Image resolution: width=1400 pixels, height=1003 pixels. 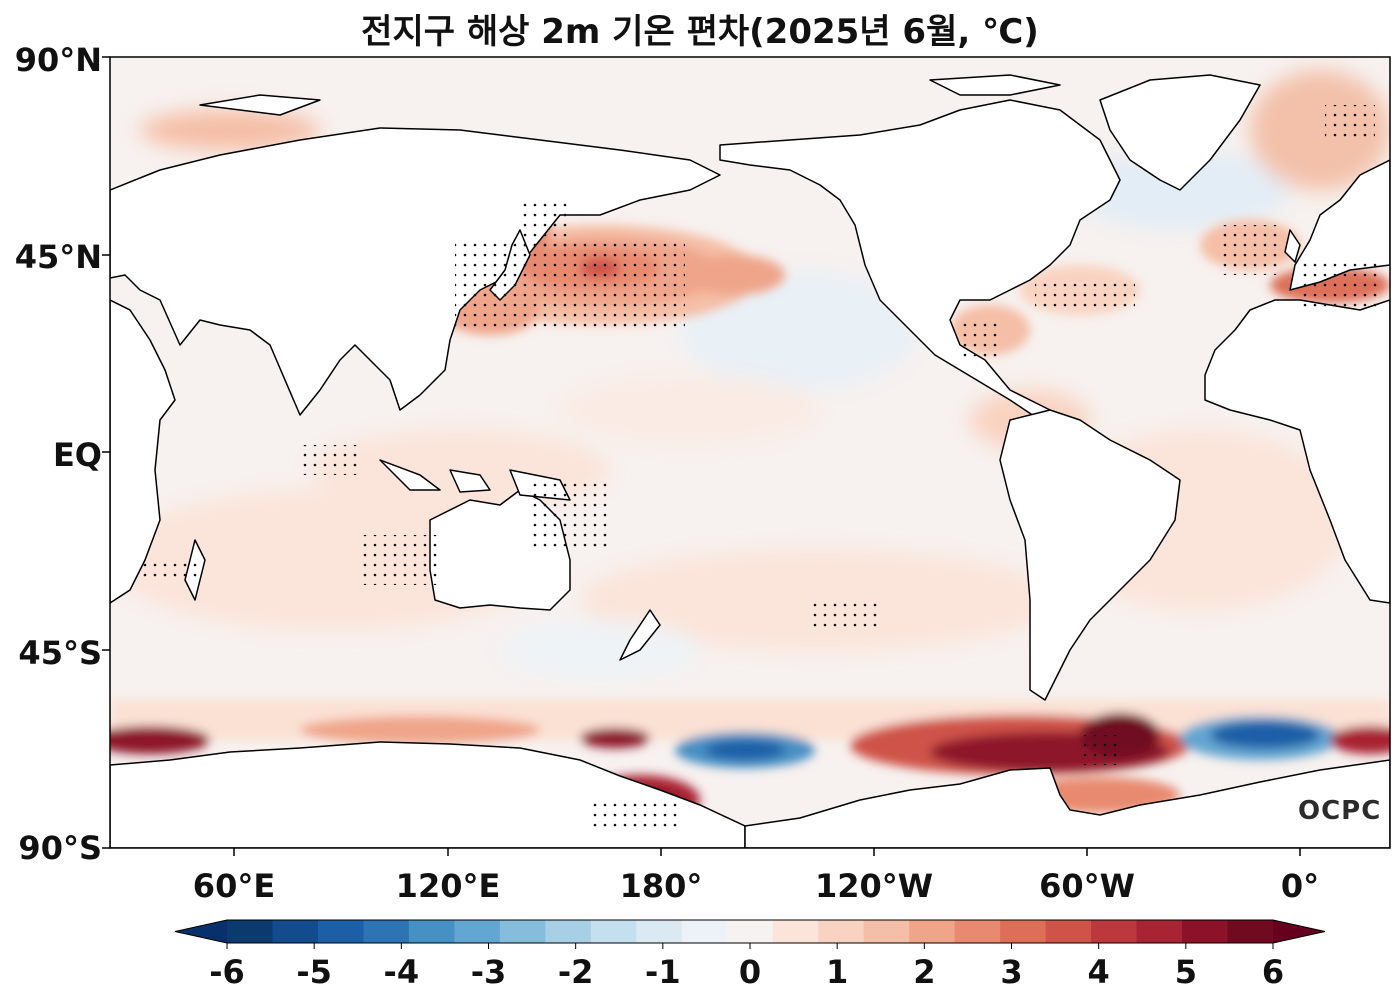 What do you see at coordinates (663, 972) in the screenshot?
I see `colorbar-tick-label: -1` at bounding box center [663, 972].